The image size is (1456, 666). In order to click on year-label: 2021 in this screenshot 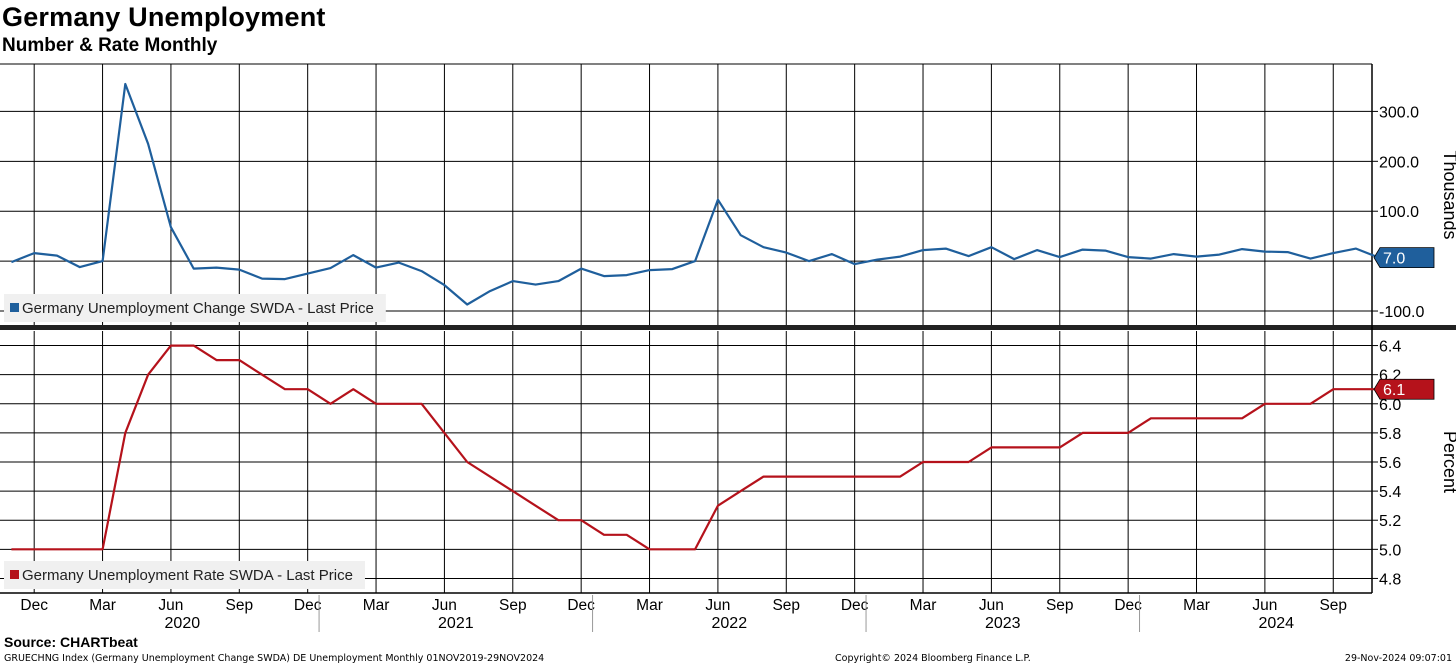, I will do `click(456, 623)`.